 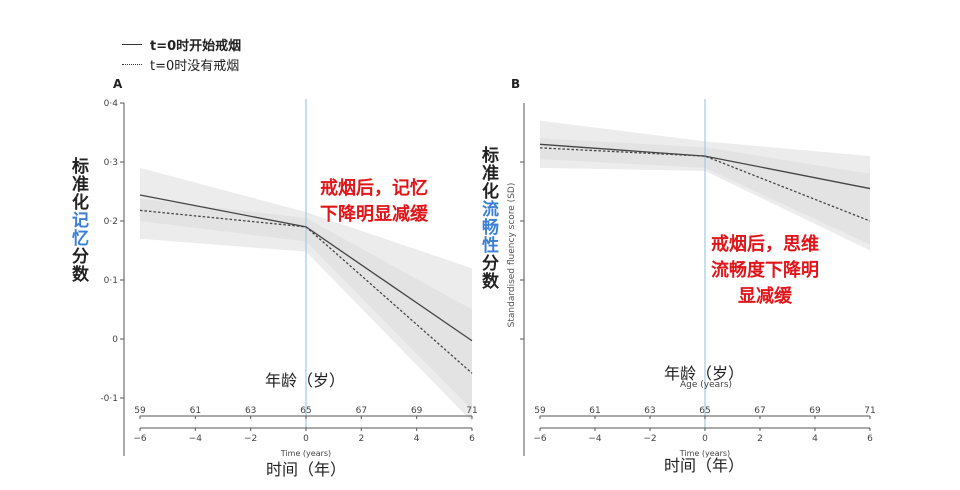 I want to click on legend-label-no-quit: t=0时没有戒烟, so click(x=195, y=66).